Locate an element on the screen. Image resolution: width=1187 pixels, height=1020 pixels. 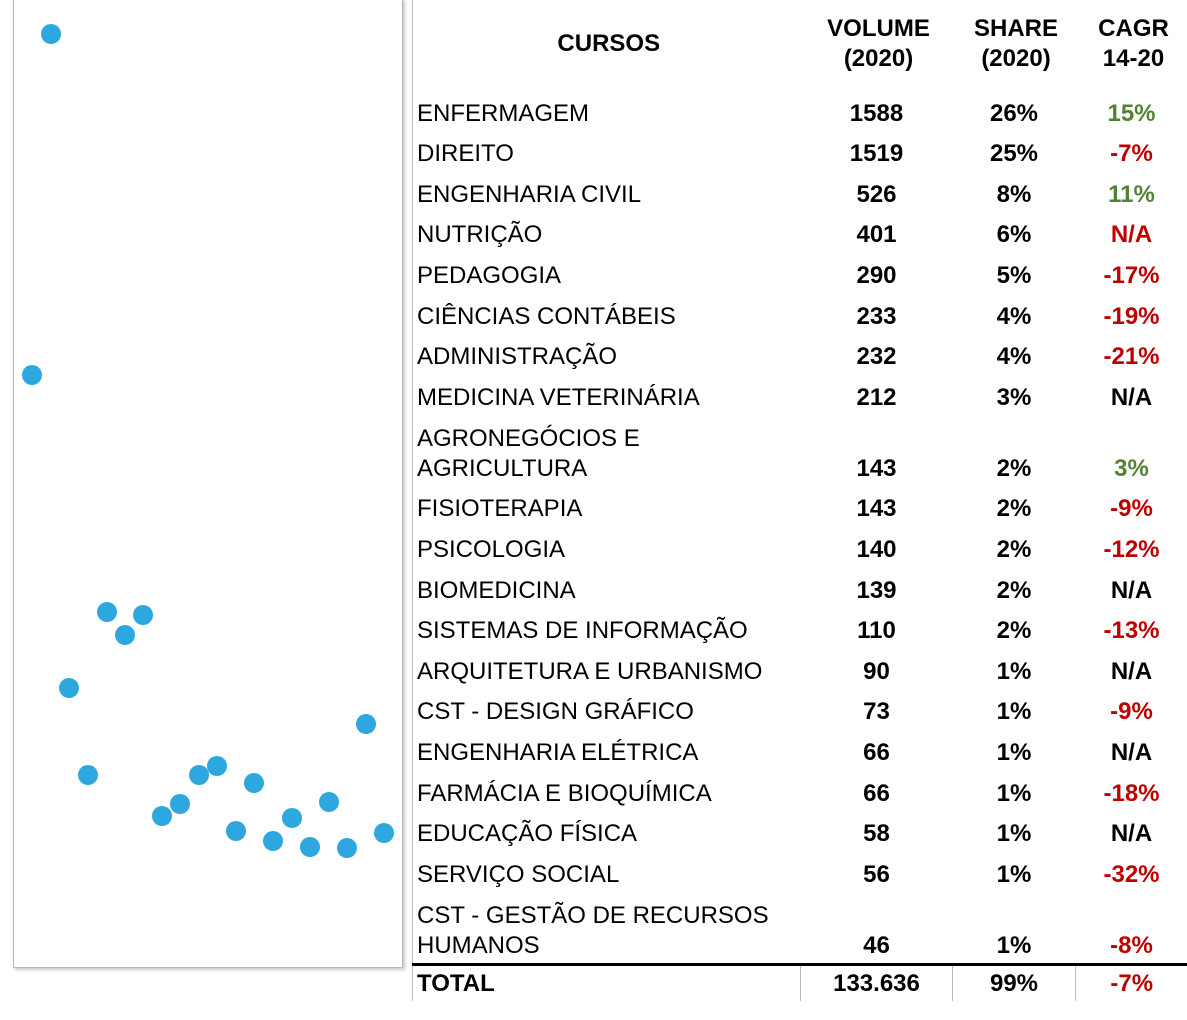
total-label: TOTAL is located at coordinates (606, 981).